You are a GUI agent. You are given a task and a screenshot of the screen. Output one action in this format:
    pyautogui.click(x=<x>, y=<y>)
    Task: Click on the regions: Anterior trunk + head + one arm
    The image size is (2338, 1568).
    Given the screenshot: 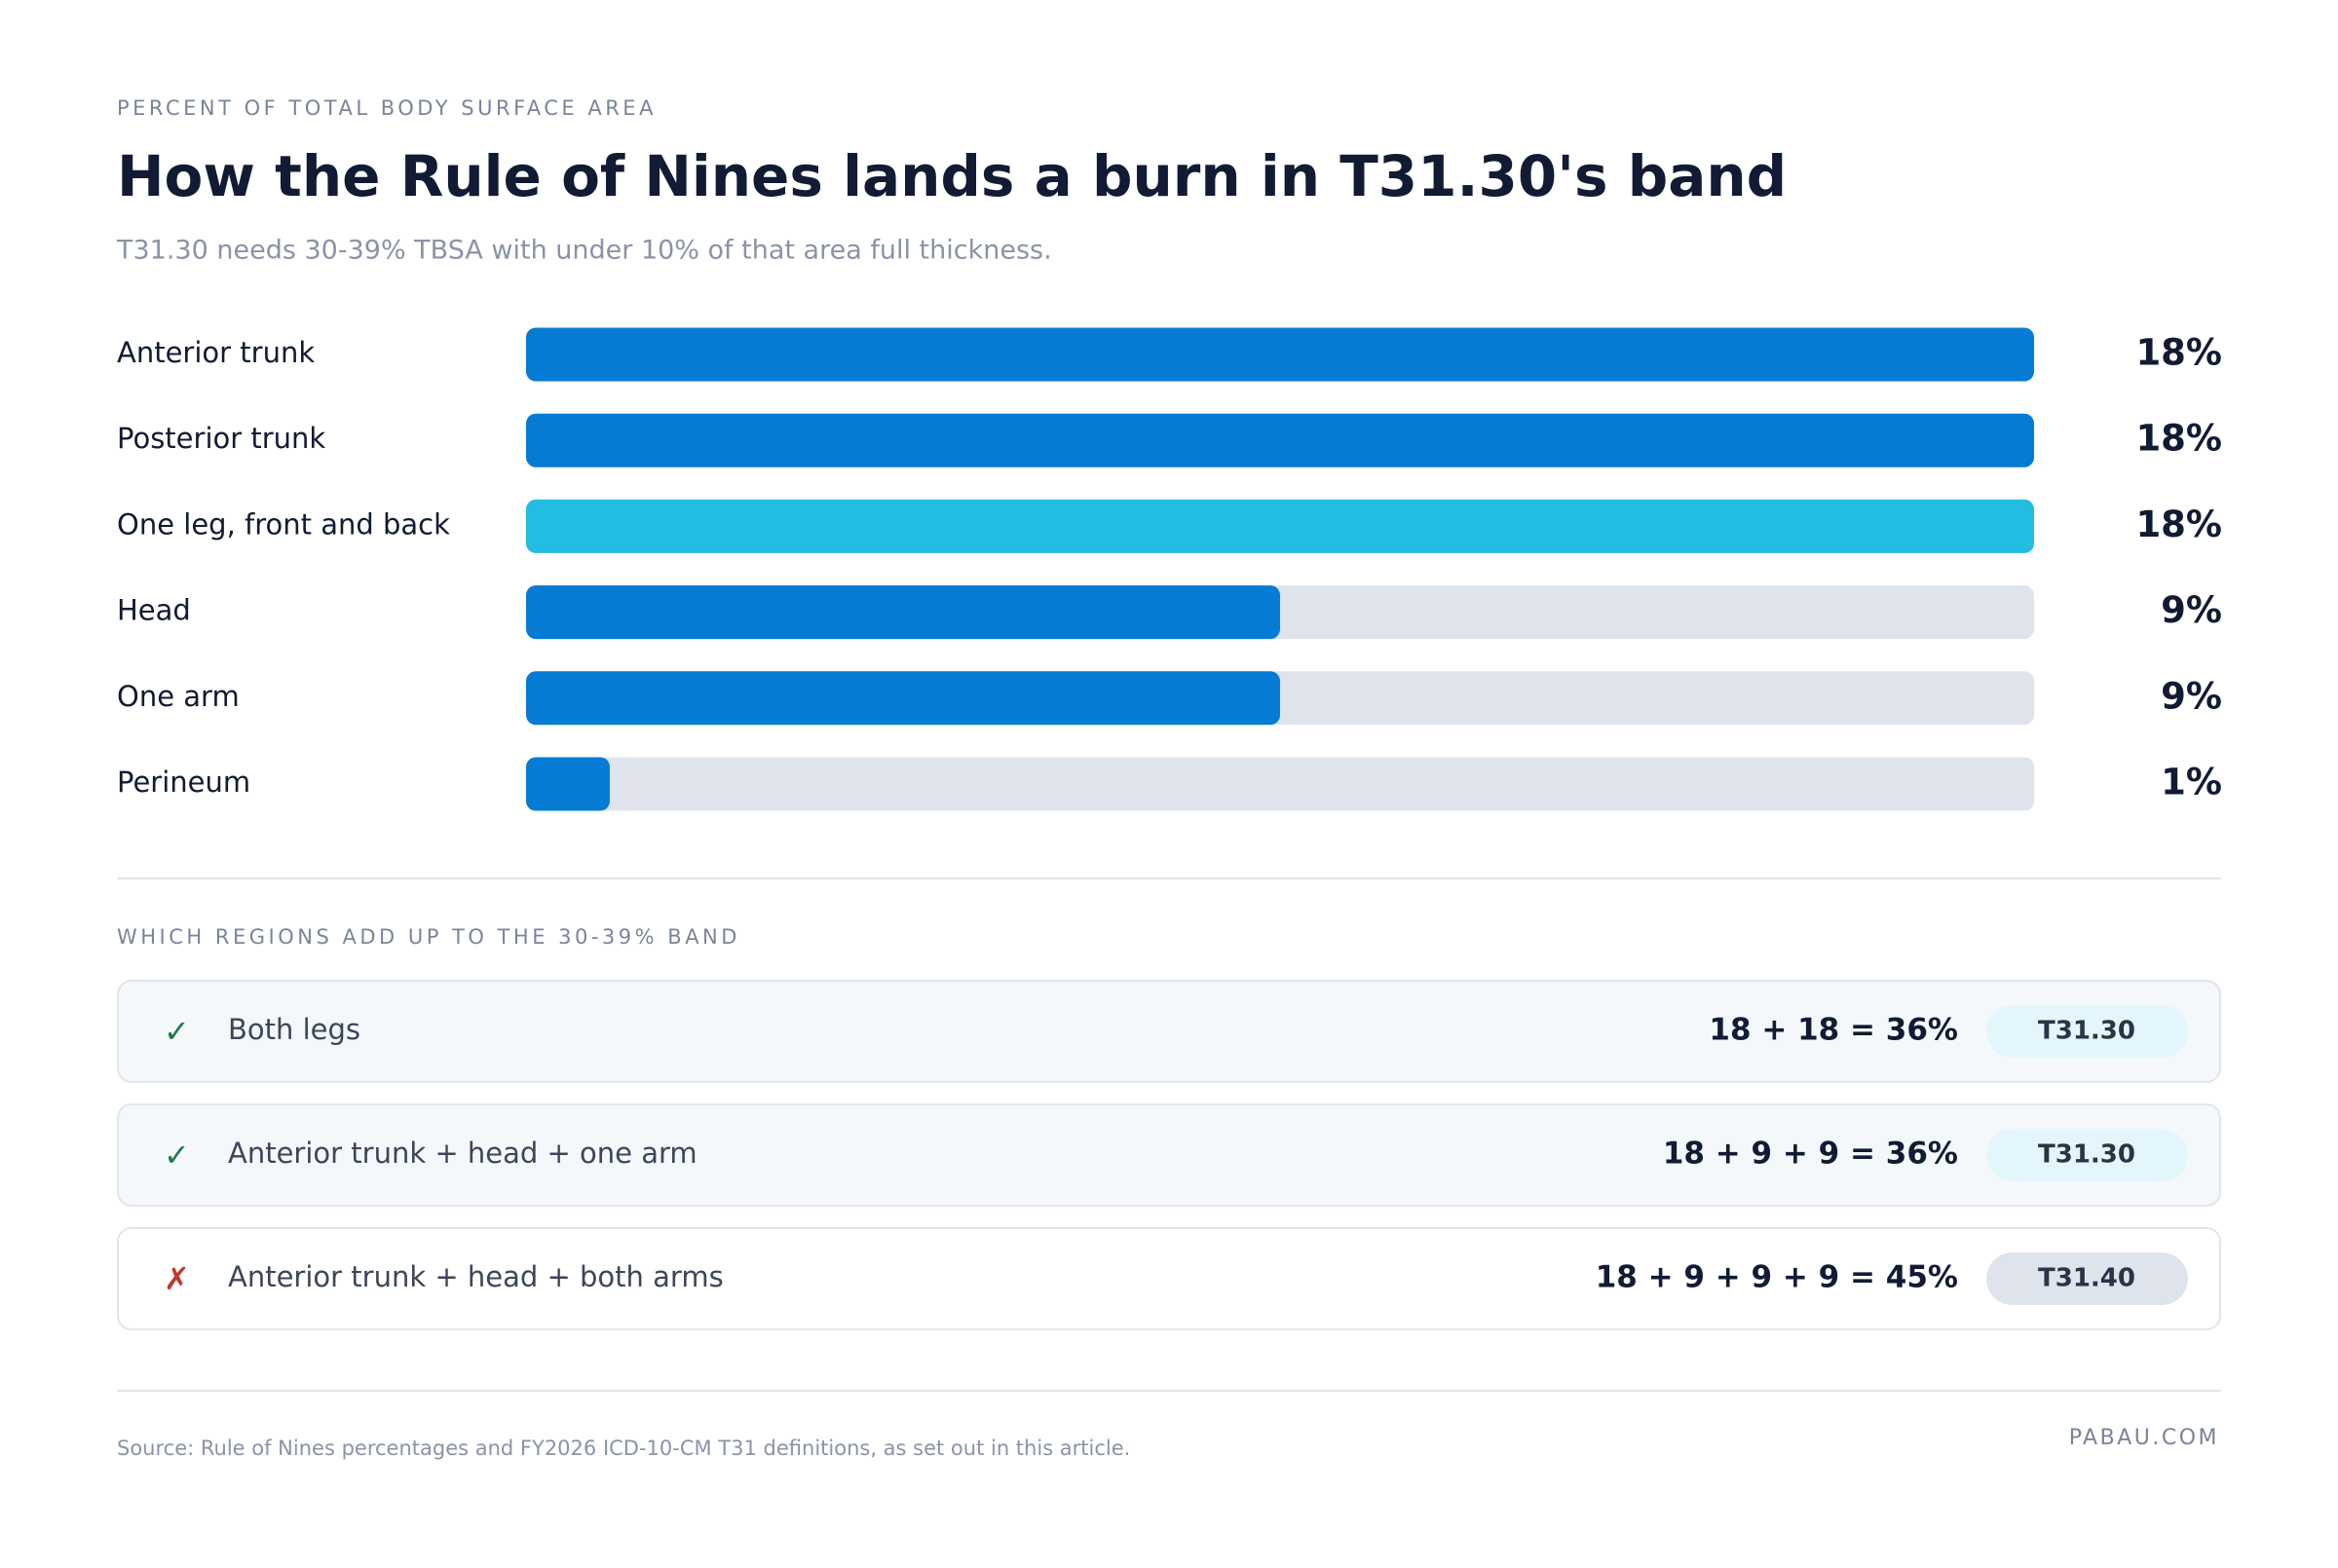 What is the action you would take?
    pyautogui.click(x=463, y=1153)
    